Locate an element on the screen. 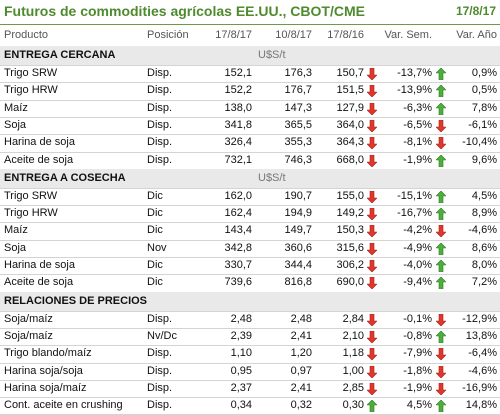 The image size is (500, 415). cell: 0,30 is located at coordinates (353, 405).